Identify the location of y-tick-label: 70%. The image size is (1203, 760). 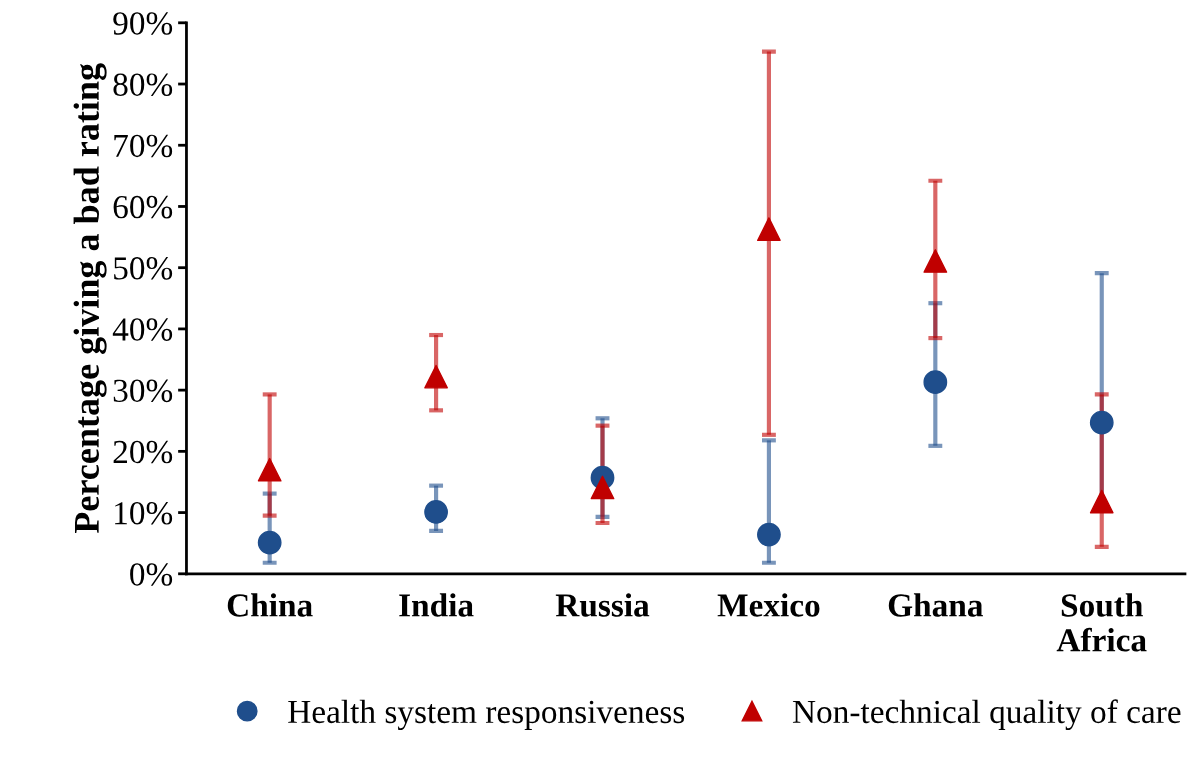
(143, 146).